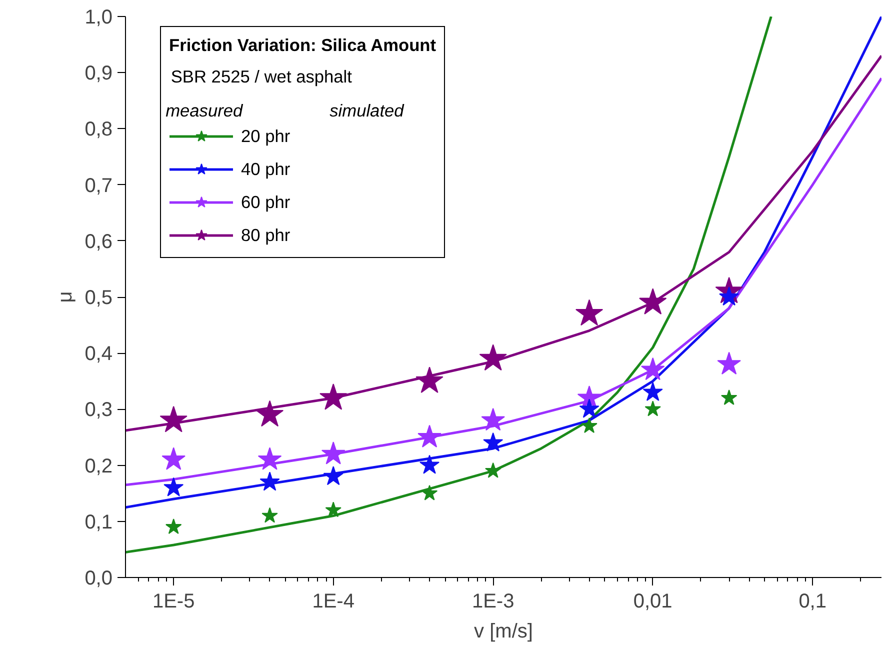  Describe the element at coordinates (98, 466) in the screenshot. I see `y-tick-label: 0,2` at that location.